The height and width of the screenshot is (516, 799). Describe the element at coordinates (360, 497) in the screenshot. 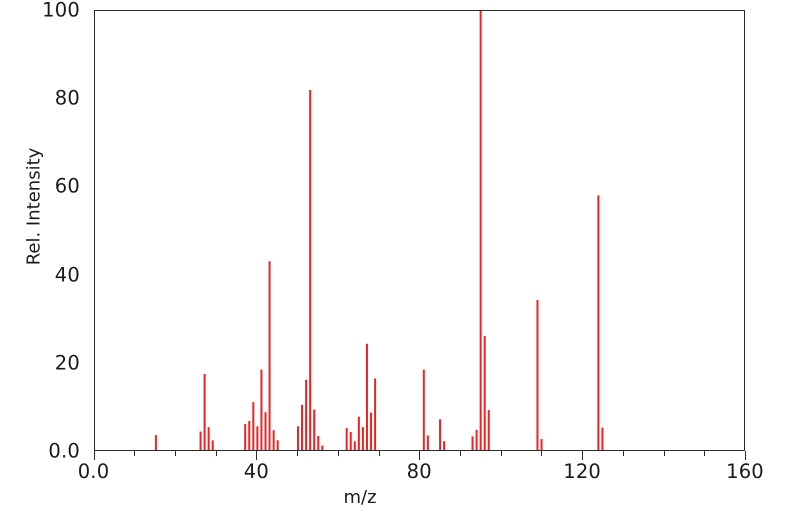

I see `x-axis-title-text: m/z` at that location.